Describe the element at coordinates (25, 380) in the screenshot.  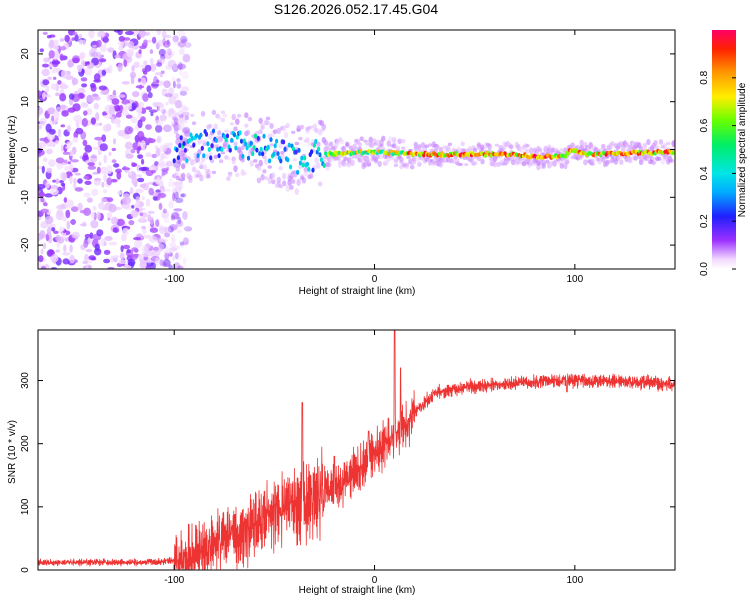
I see `y-tick-label: 300` at that location.